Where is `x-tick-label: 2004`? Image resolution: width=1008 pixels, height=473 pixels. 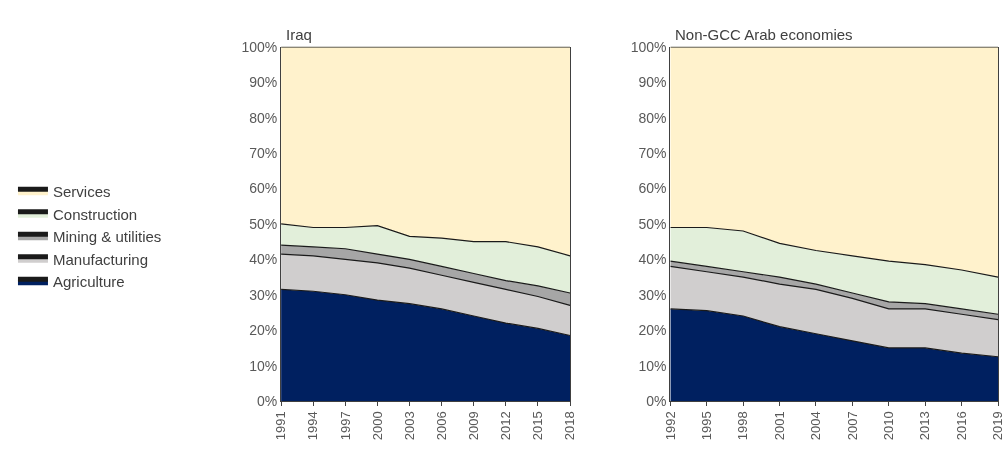
x-tick-label: 2004 is located at coordinates (816, 426).